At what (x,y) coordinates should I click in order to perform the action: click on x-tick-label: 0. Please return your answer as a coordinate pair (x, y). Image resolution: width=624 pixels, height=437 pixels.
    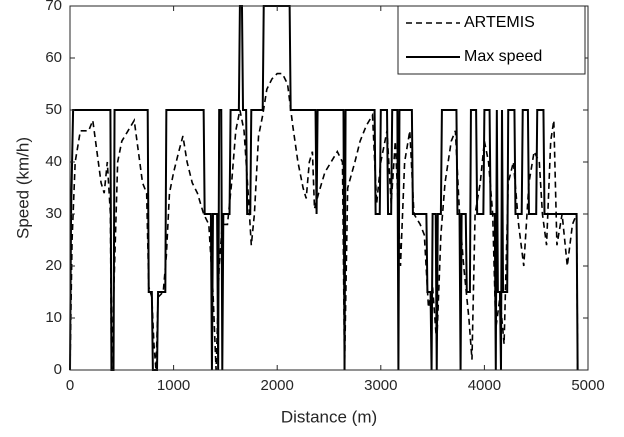
    Looking at the image, I should click on (70, 385).